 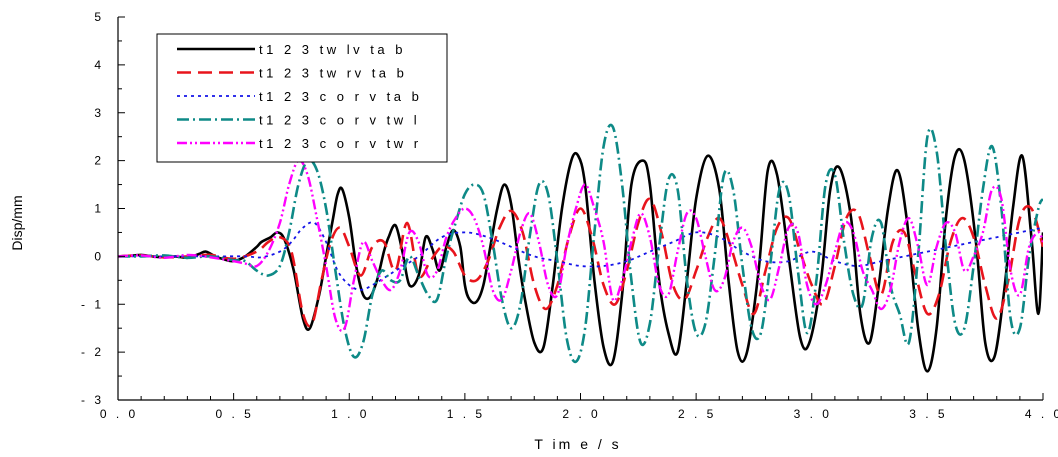 I want to click on legend-label: t1 2 3 c o r v tw l, so click(x=339, y=120).